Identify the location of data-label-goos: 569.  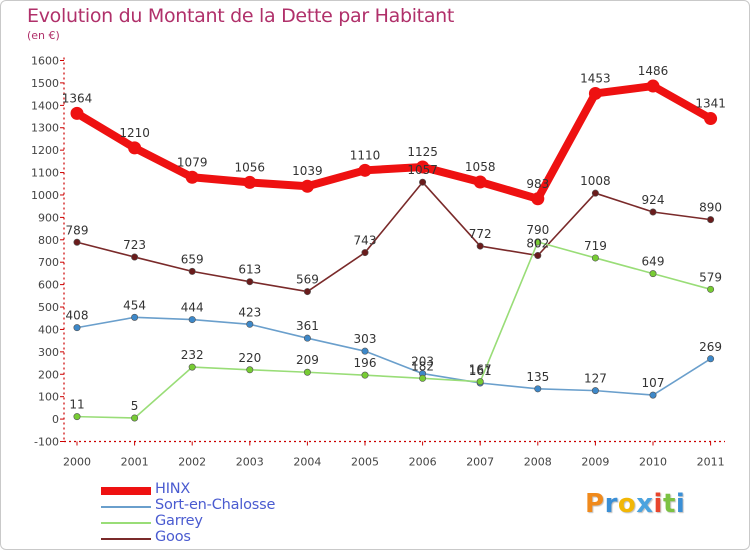
(307, 280).